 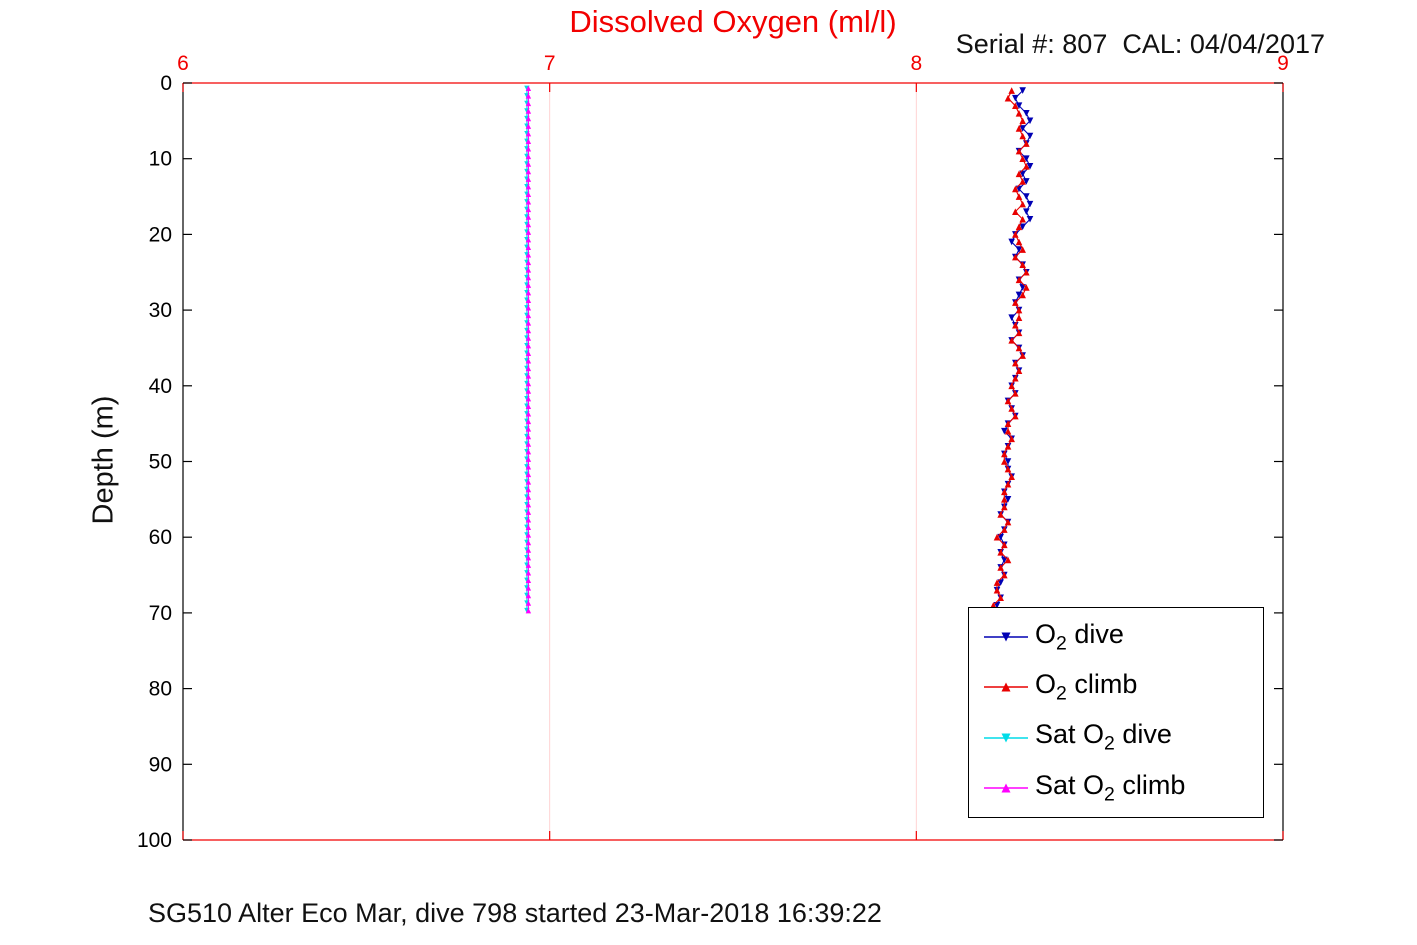 I want to click on legend-label-sat-o2-climb: Sat O2 climb, so click(x=1110, y=788).